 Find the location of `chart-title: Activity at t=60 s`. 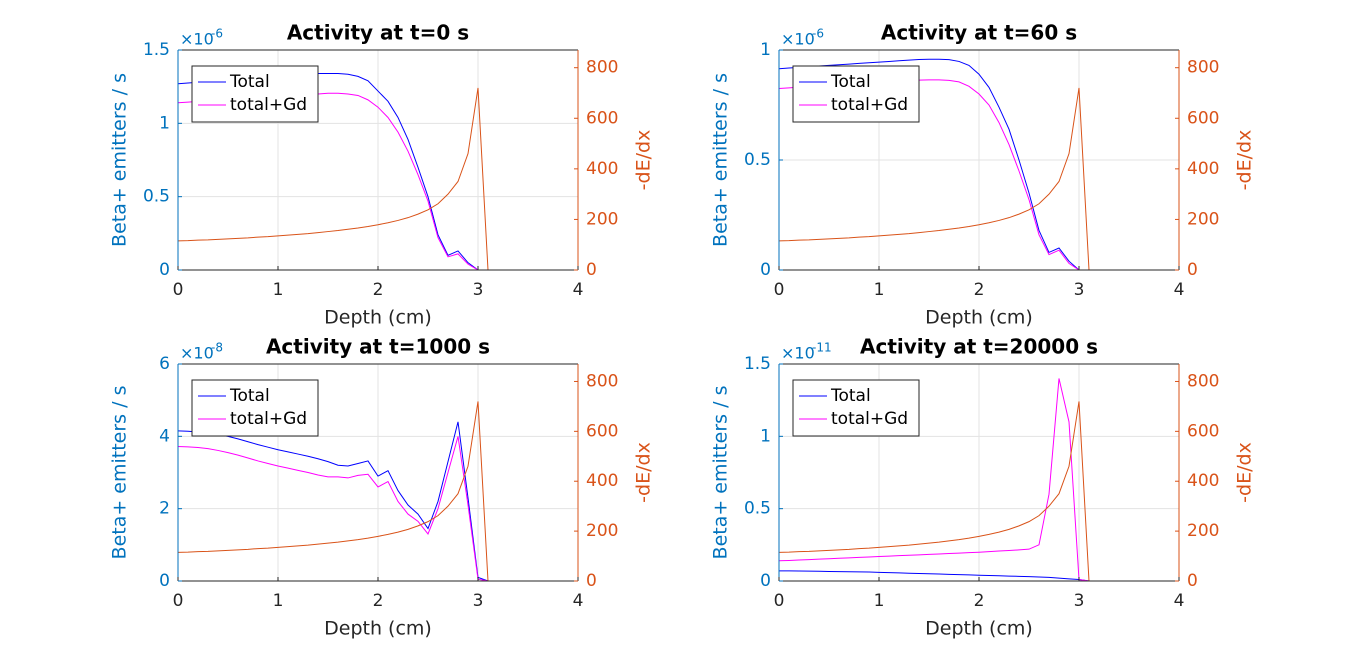

chart-title: Activity at t=60 s is located at coordinates (979, 33).